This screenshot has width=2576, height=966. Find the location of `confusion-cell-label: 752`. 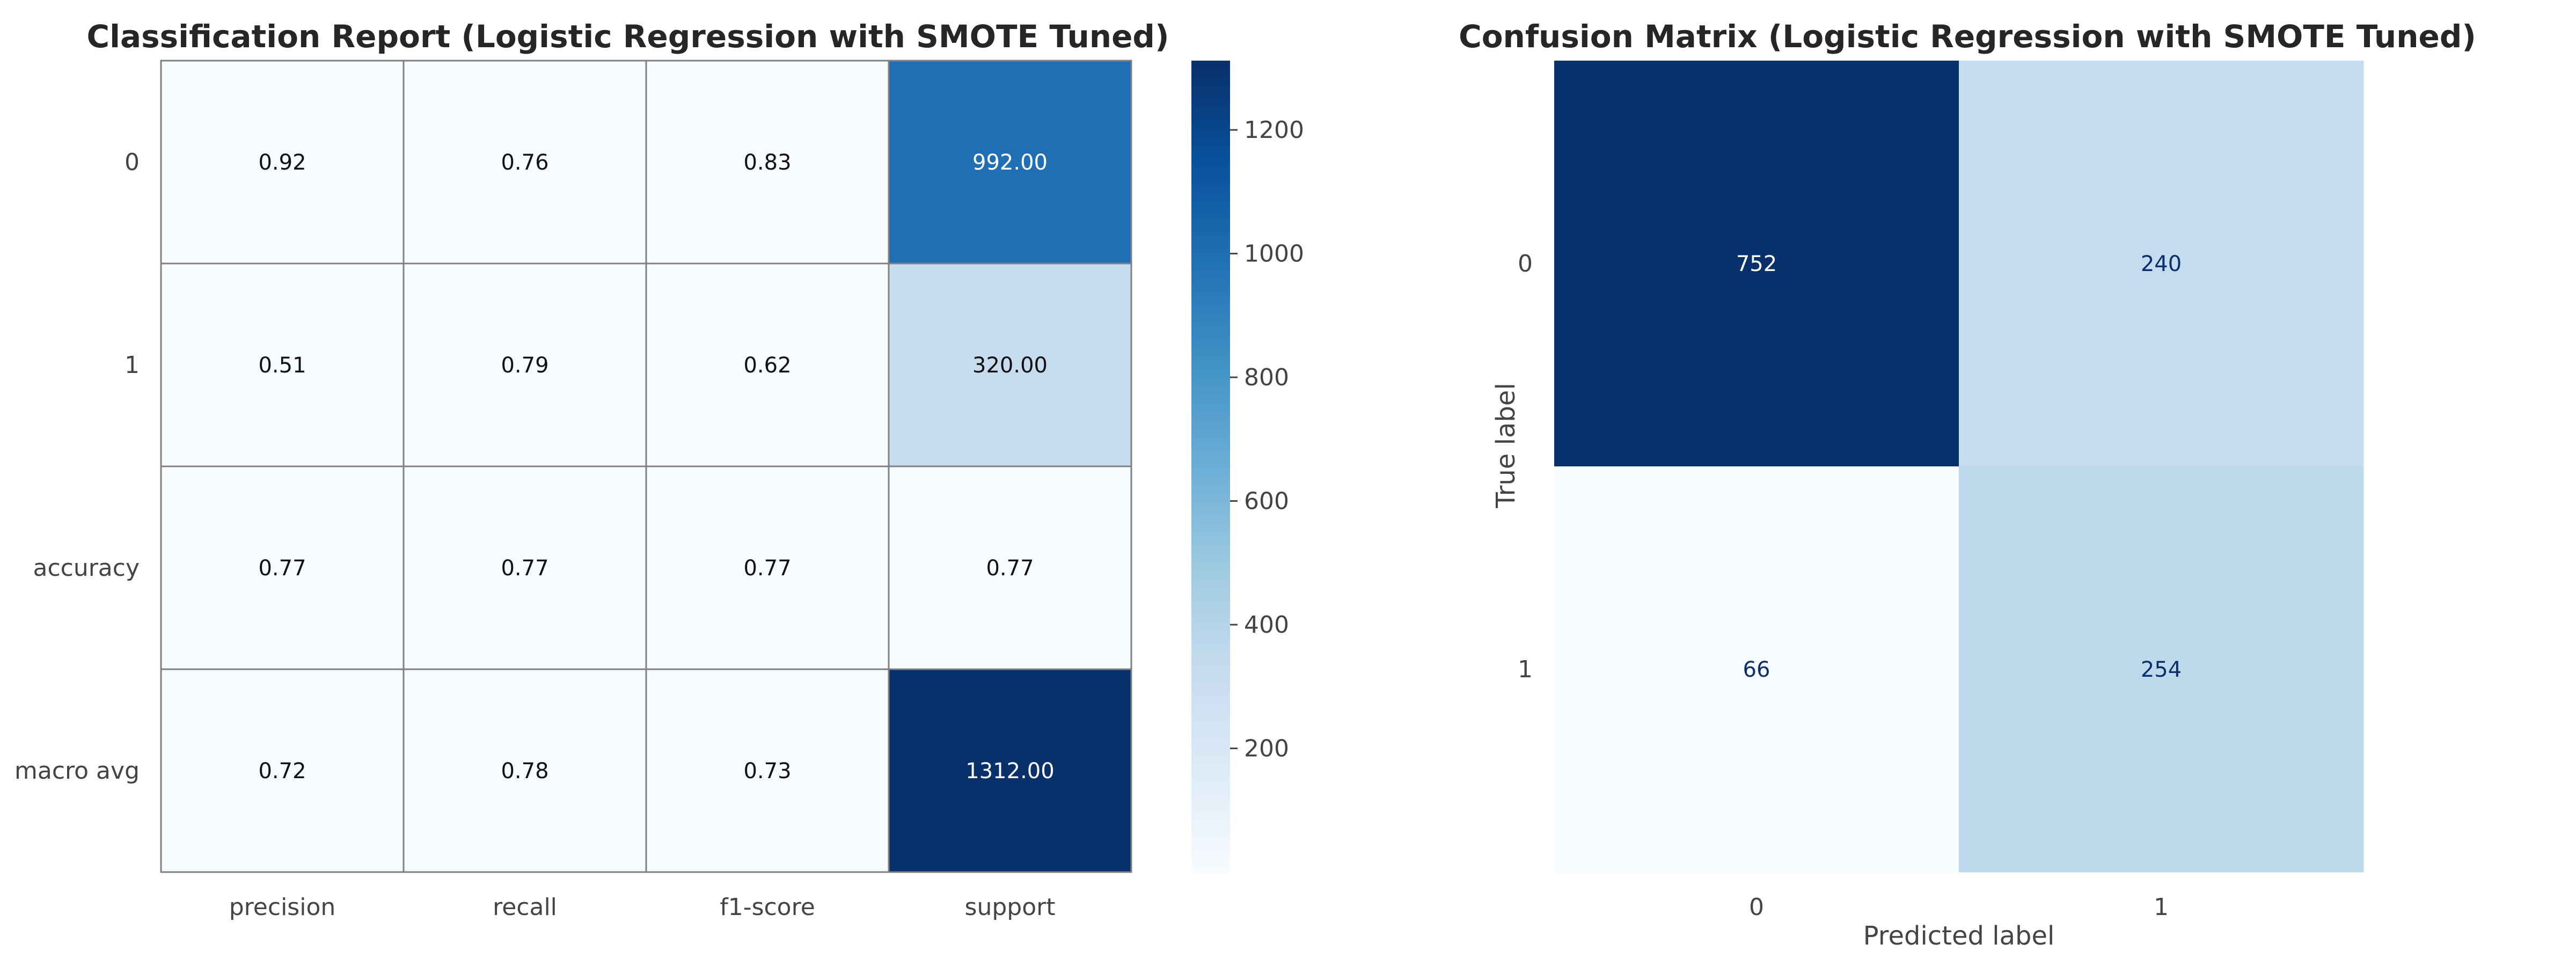

confusion-cell-label: 752 is located at coordinates (1756, 264).